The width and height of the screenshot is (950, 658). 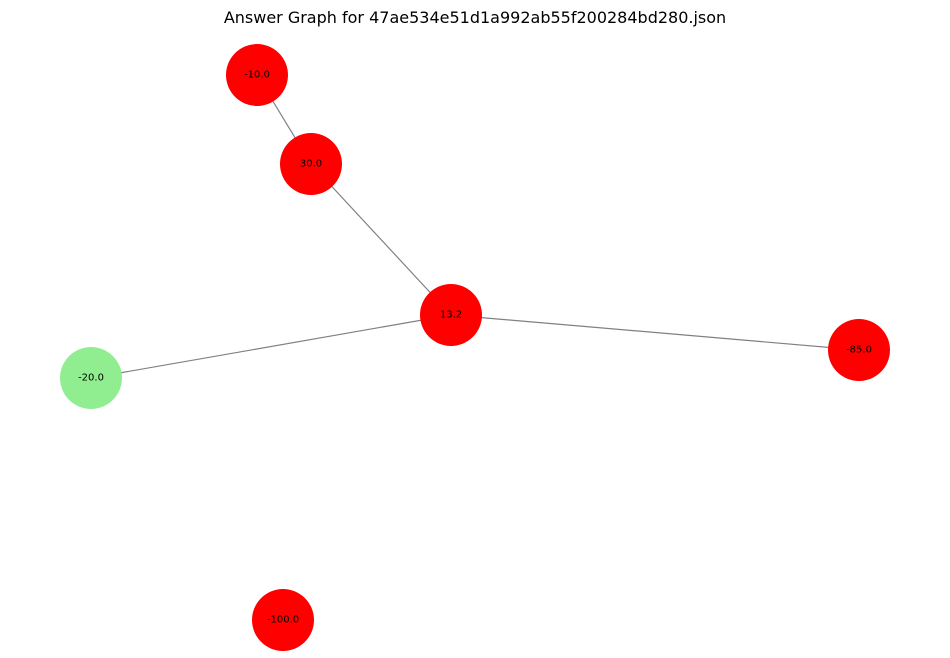 I want to click on graph-edge-n2-n3, so click(x=381, y=239).